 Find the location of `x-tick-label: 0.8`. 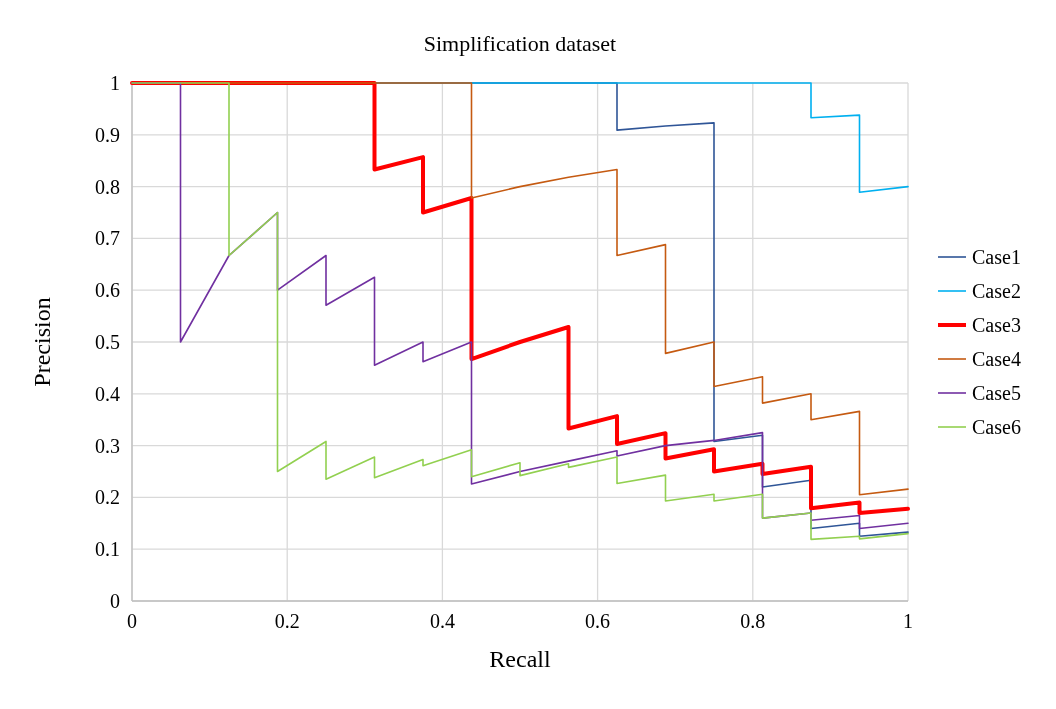

x-tick-label: 0.8 is located at coordinates (753, 621).